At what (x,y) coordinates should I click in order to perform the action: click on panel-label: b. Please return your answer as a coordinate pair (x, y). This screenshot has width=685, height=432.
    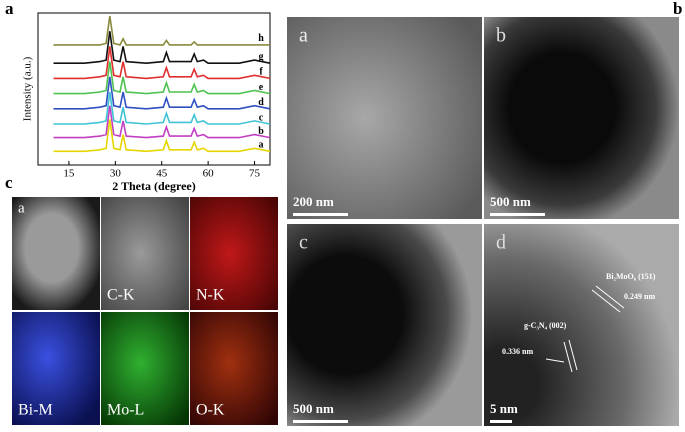
    Looking at the image, I should click on (677, 9).